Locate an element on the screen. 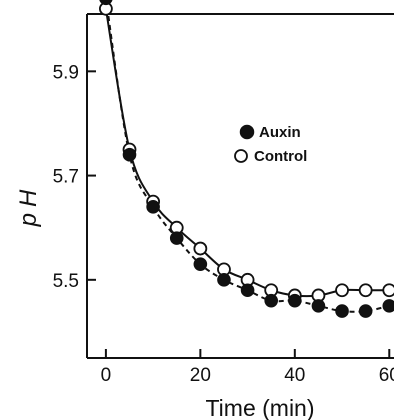  x-tick-label: 20 is located at coordinates (200, 375).